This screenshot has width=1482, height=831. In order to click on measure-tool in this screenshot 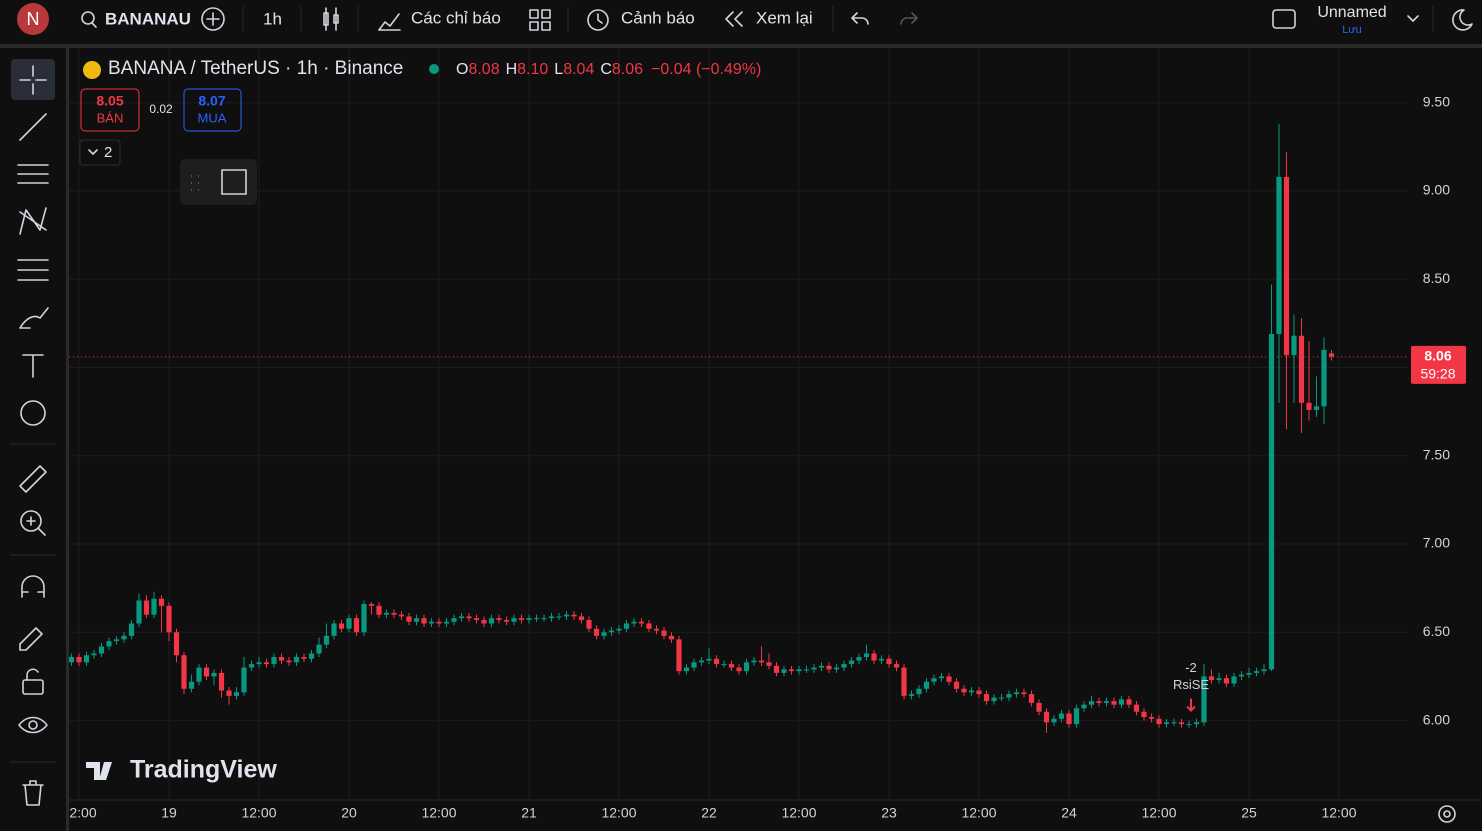, I will do `click(33, 479)`.